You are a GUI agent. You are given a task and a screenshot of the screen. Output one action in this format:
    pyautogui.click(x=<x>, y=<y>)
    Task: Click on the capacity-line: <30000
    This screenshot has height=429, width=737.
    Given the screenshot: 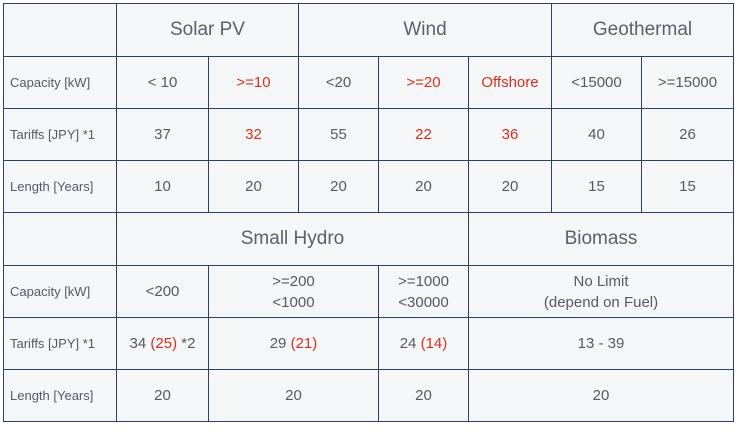 What is the action you would take?
    pyautogui.click(x=423, y=302)
    